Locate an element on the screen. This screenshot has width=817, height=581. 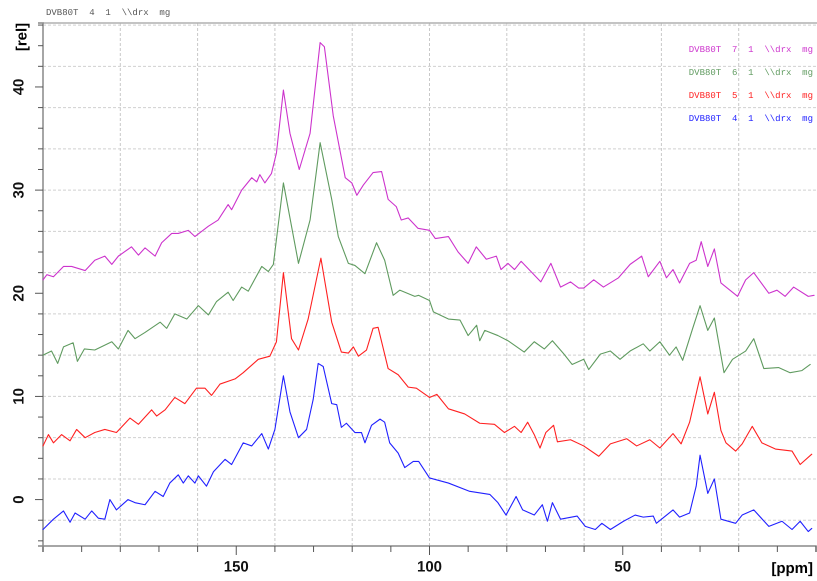
y-tick-label: 30 is located at coordinates (19, 190).